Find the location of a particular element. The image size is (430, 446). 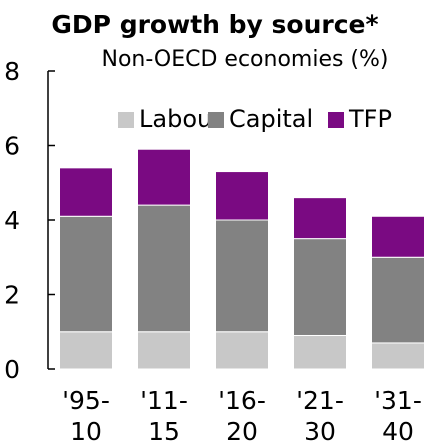

x-category-label: 20 is located at coordinates (242, 431).